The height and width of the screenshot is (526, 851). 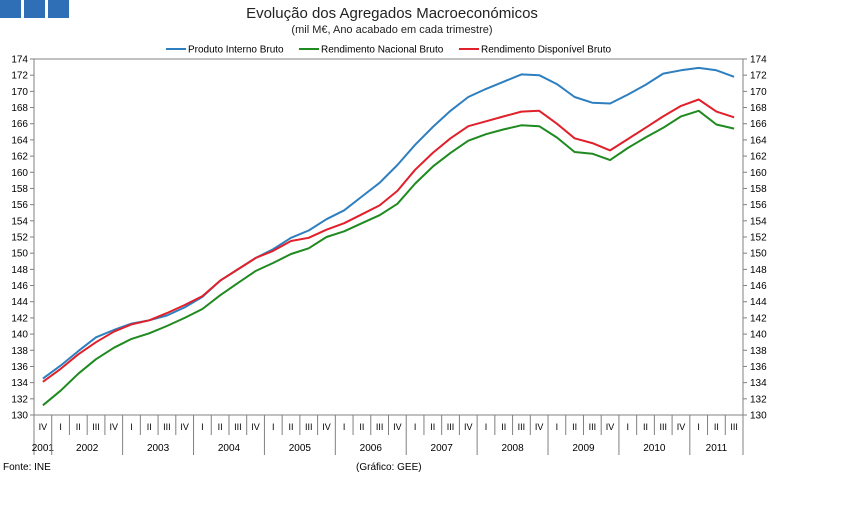 What do you see at coordinates (758, 92) in the screenshot?
I see `y-tick-label-right: 170` at bounding box center [758, 92].